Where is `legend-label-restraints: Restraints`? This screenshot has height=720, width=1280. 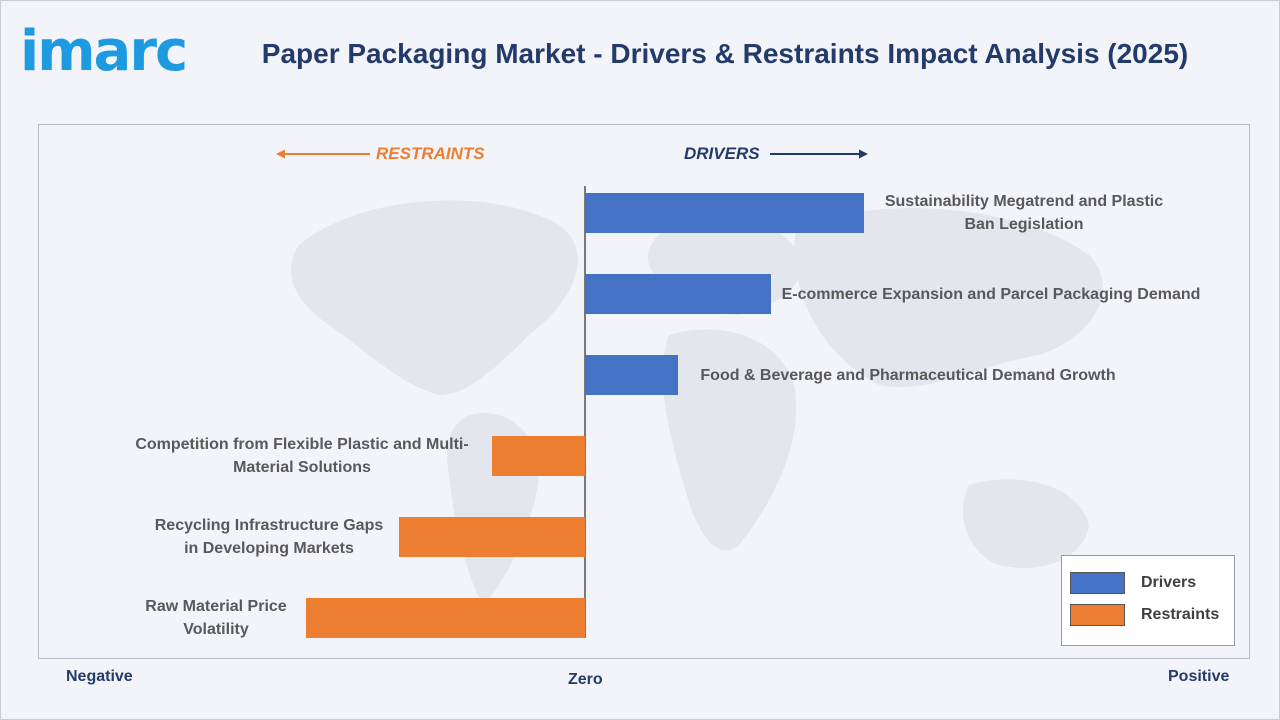
legend-label-restraints: Restraints is located at coordinates (1180, 614).